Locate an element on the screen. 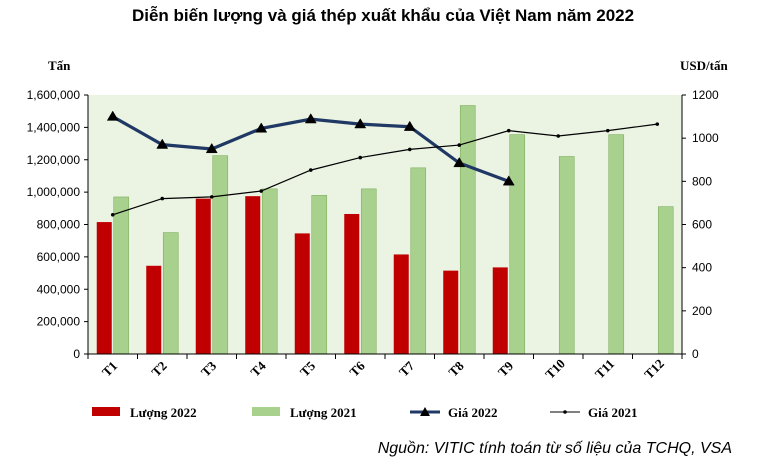 This screenshot has width=766, height=473. left-tick-label: 1,600,000 is located at coordinates (54, 95).